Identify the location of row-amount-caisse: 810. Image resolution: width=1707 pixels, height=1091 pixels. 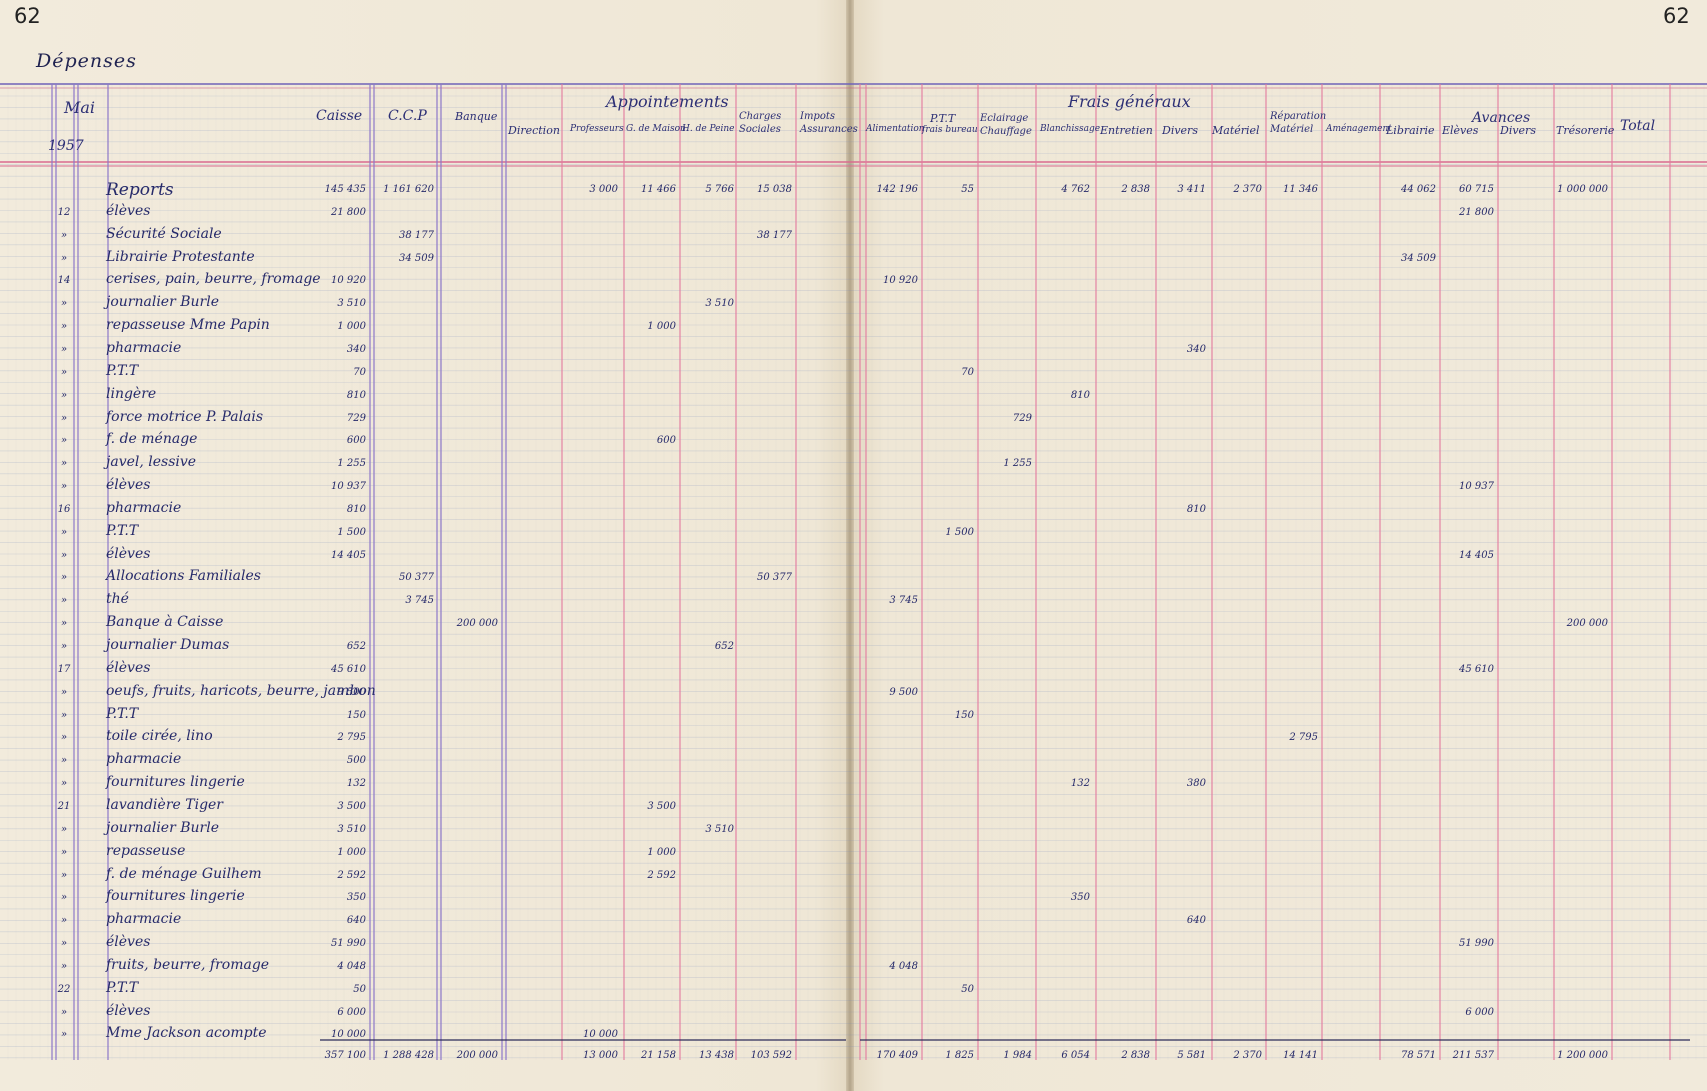
(356, 395).